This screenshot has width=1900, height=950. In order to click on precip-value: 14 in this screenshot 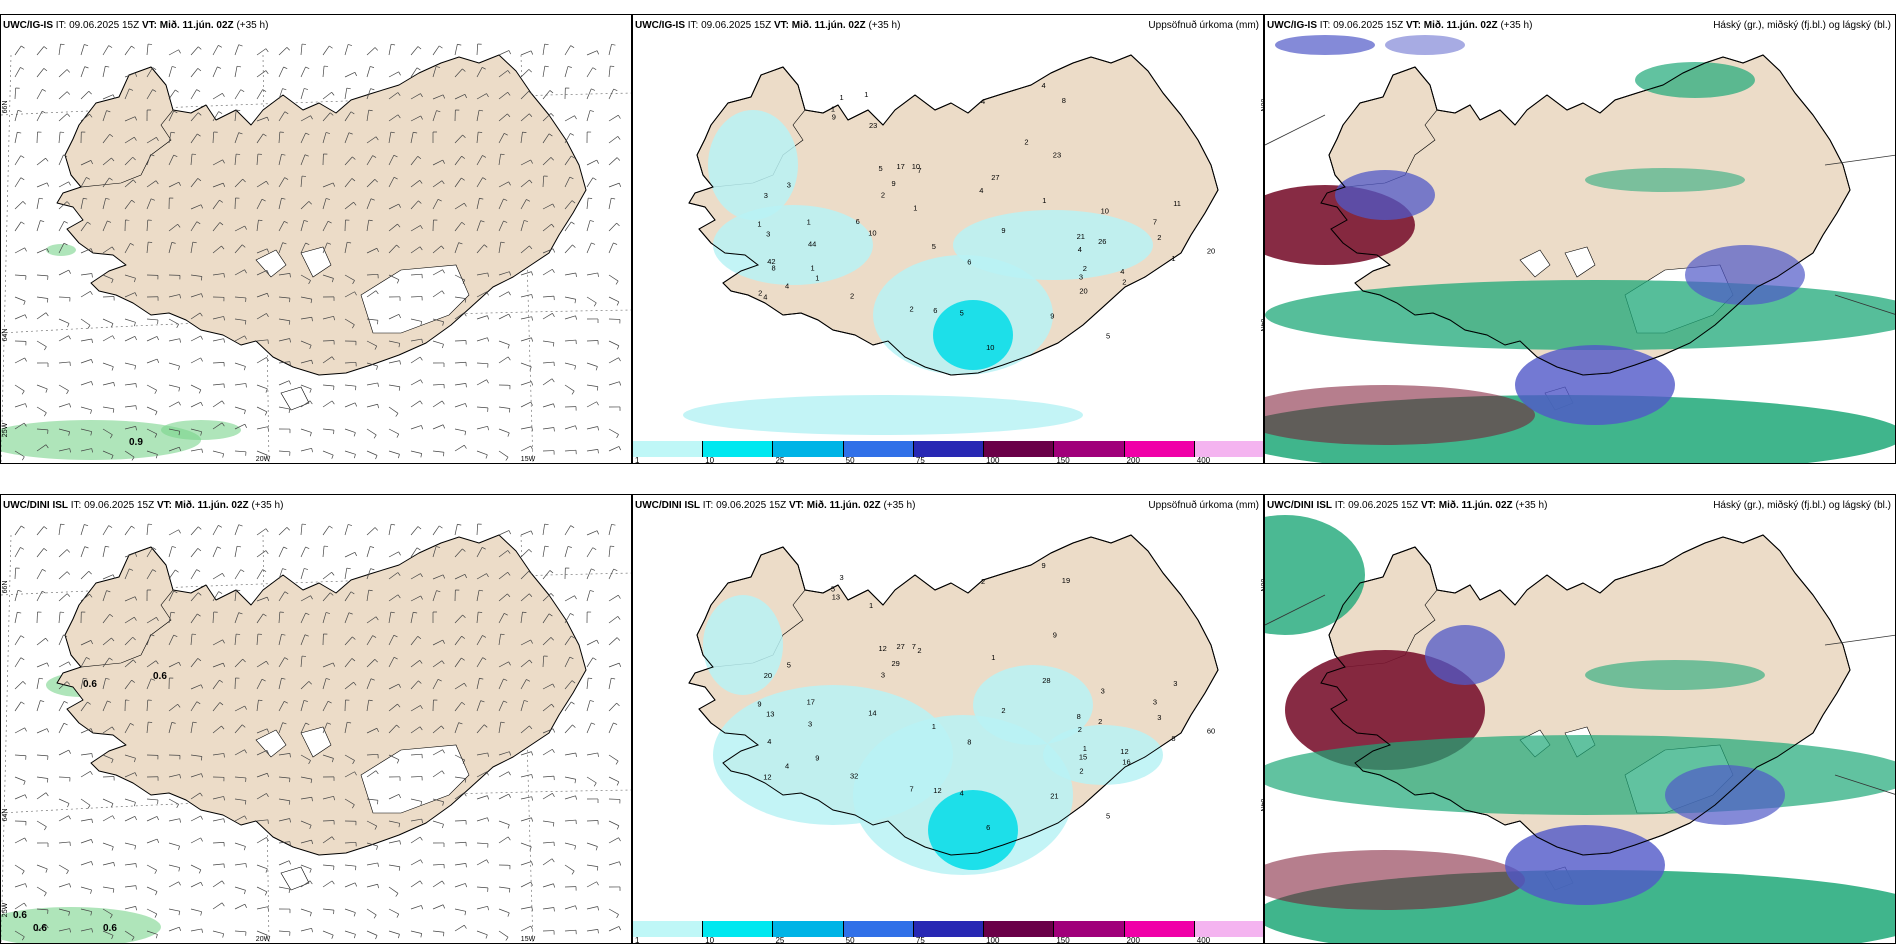, I will do `click(872, 713)`.